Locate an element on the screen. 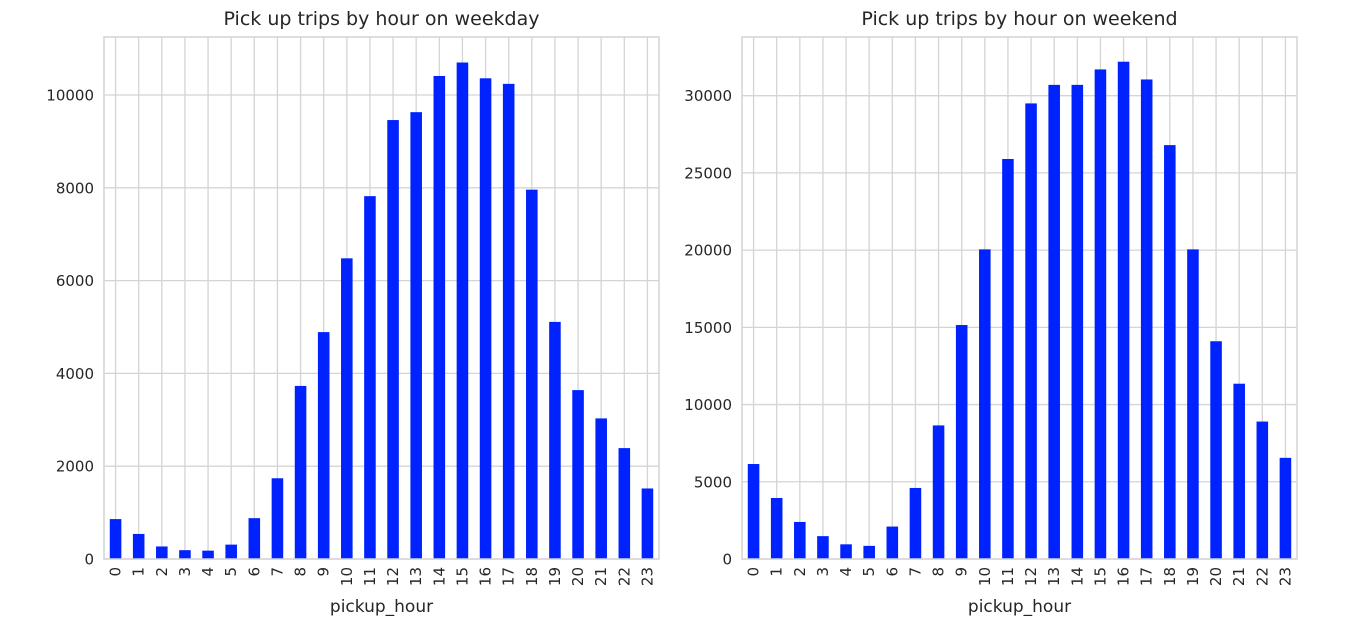 This screenshot has width=1364, height=632. weekend-x-tick-label: 8 is located at coordinates (939, 572).